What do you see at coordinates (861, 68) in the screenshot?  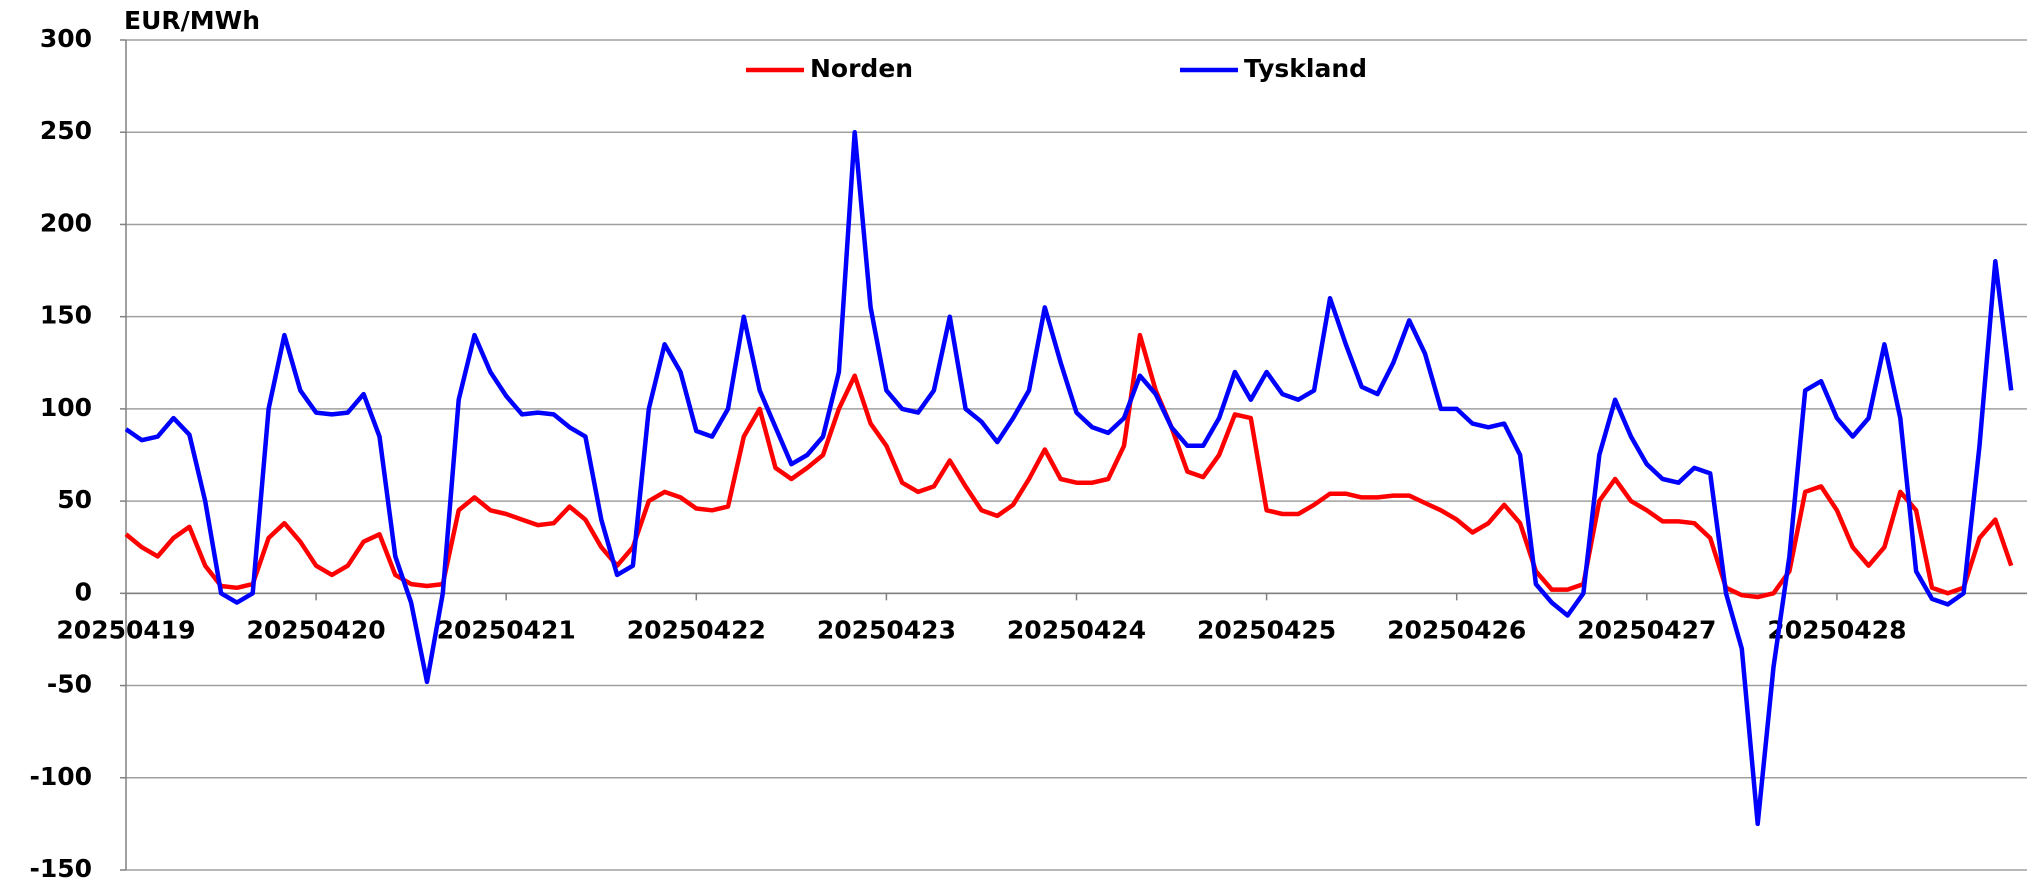 I see `legend-label: Norden` at bounding box center [861, 68].